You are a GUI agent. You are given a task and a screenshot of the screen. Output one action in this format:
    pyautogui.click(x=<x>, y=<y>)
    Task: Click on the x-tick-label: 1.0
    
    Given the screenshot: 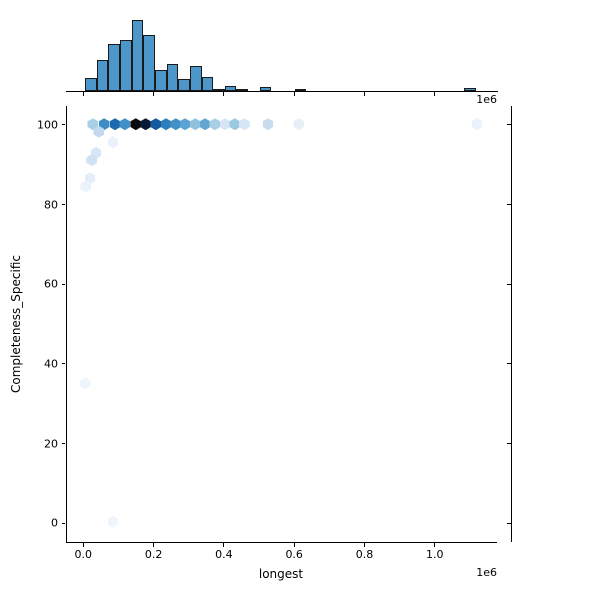 What is the action you would take?
    pyautogui.click(x=435, y=554)
    